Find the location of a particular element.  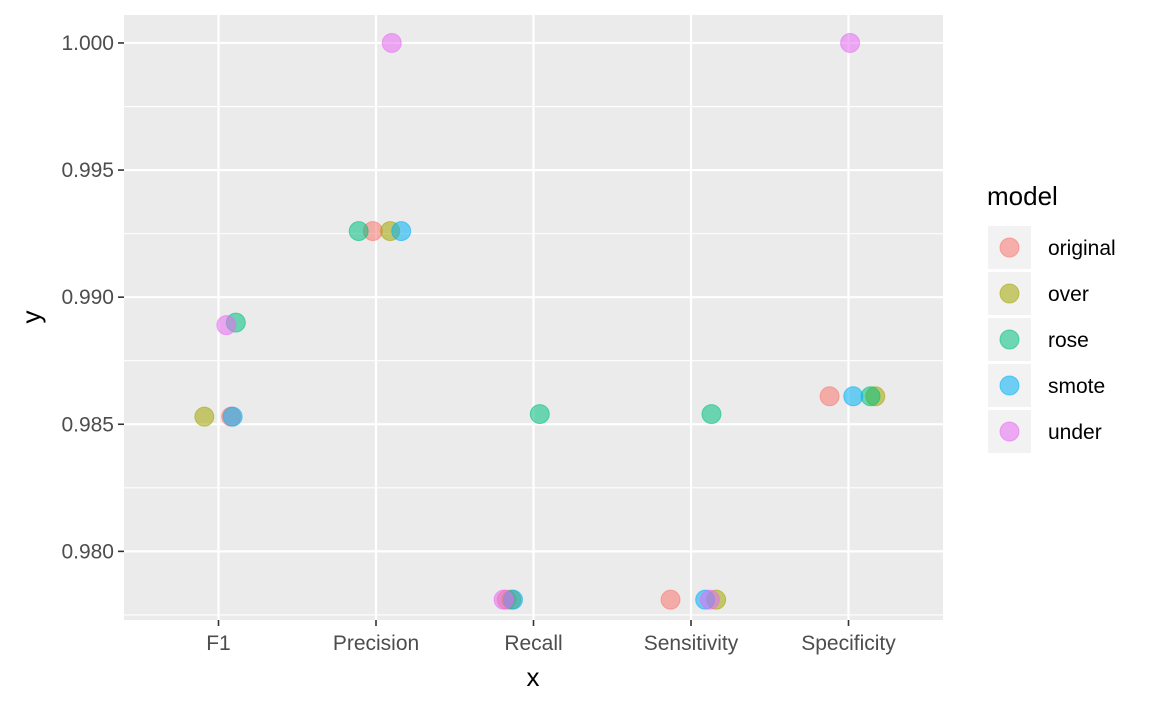

x-tick-label: Recall is located at coordinates (533, 643).